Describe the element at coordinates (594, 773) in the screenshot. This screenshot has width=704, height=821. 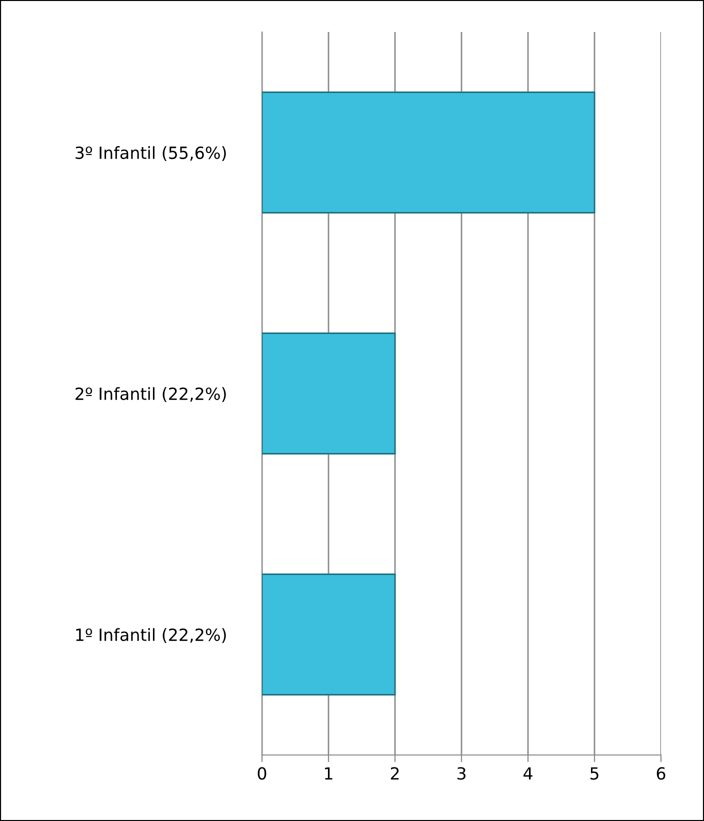
I see `x-tick-label: 5` at that location.